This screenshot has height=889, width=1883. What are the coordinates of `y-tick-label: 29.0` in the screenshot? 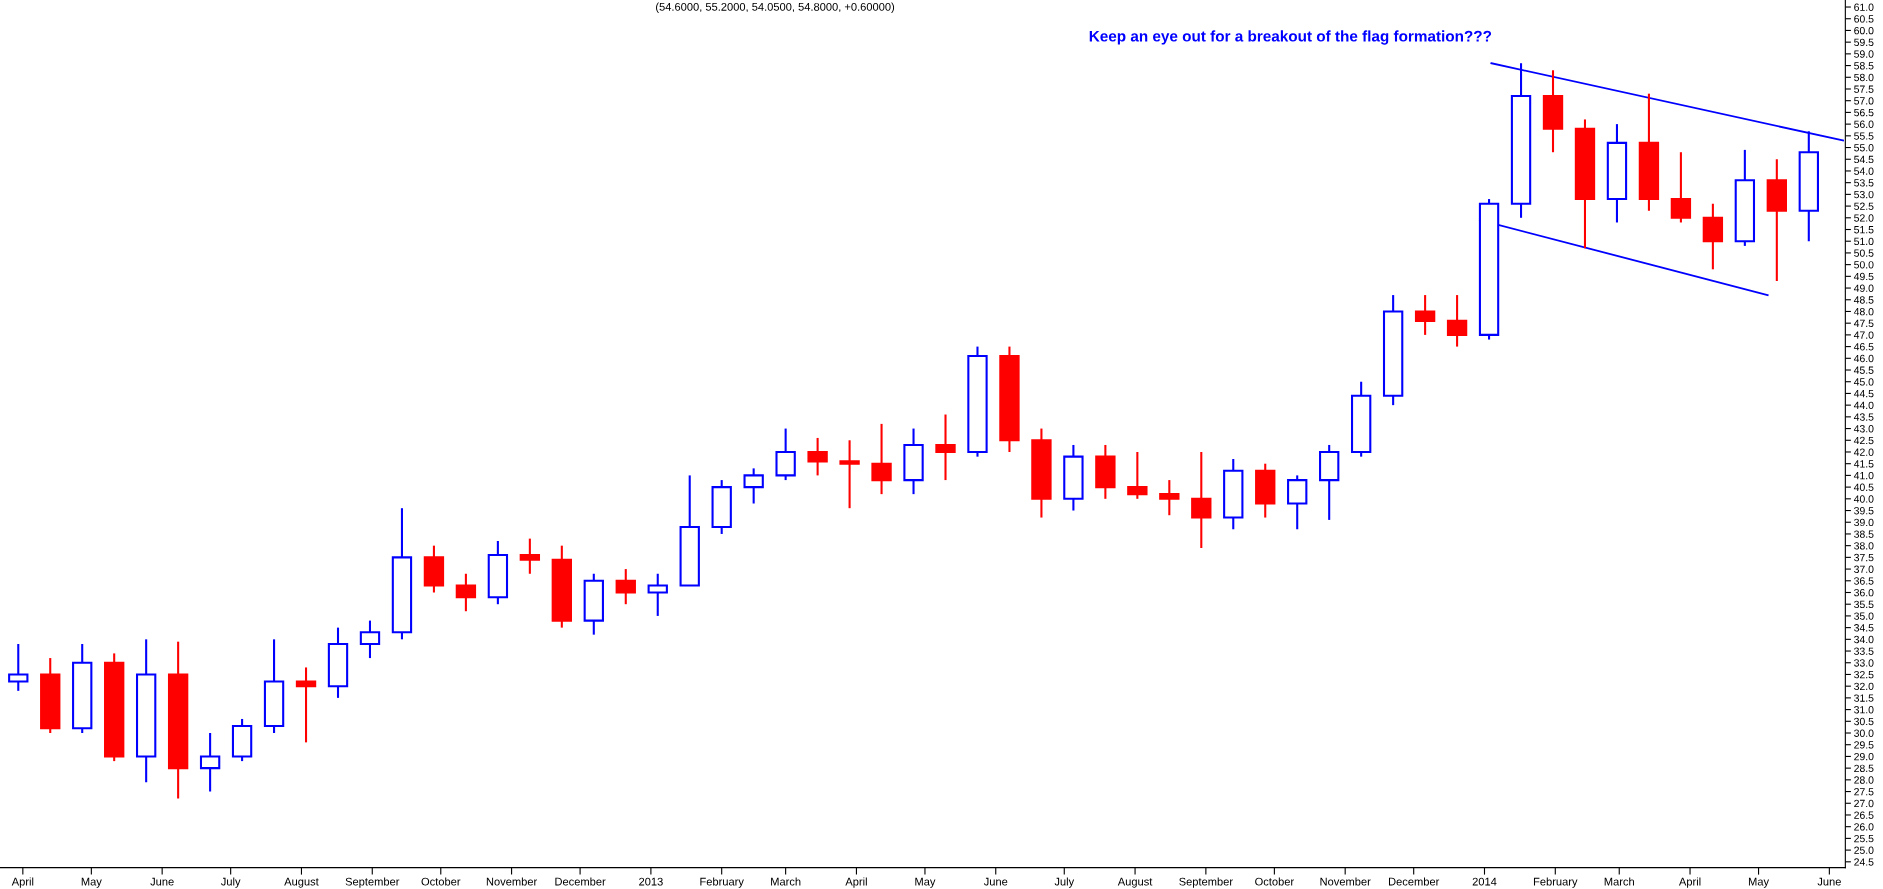 It's located at (1864, 756).